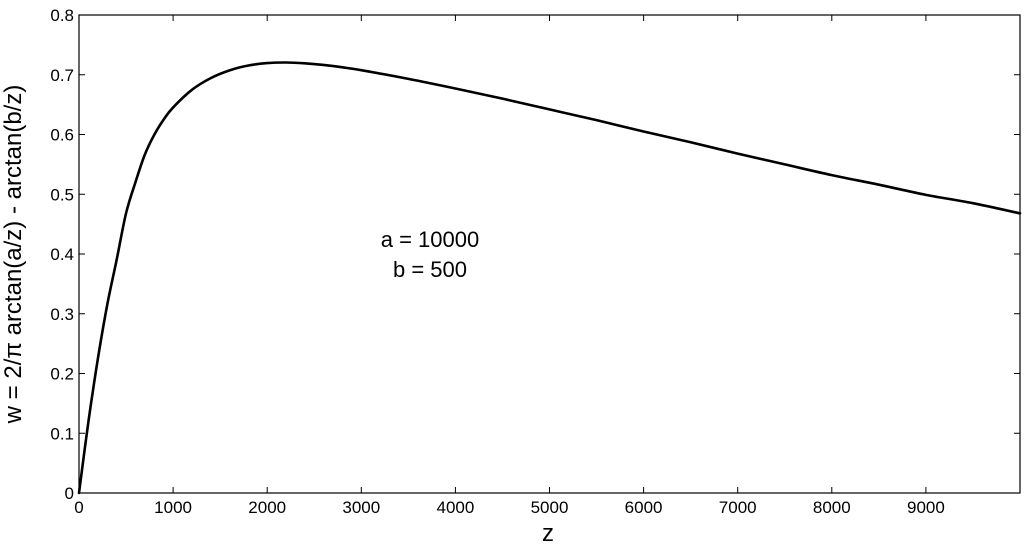 The image size is (1024, 544). What do you see at coordinates (430, 239) in the screenshot?
I see `annotation-a: a = 10000` at bounding box center [430, 239].